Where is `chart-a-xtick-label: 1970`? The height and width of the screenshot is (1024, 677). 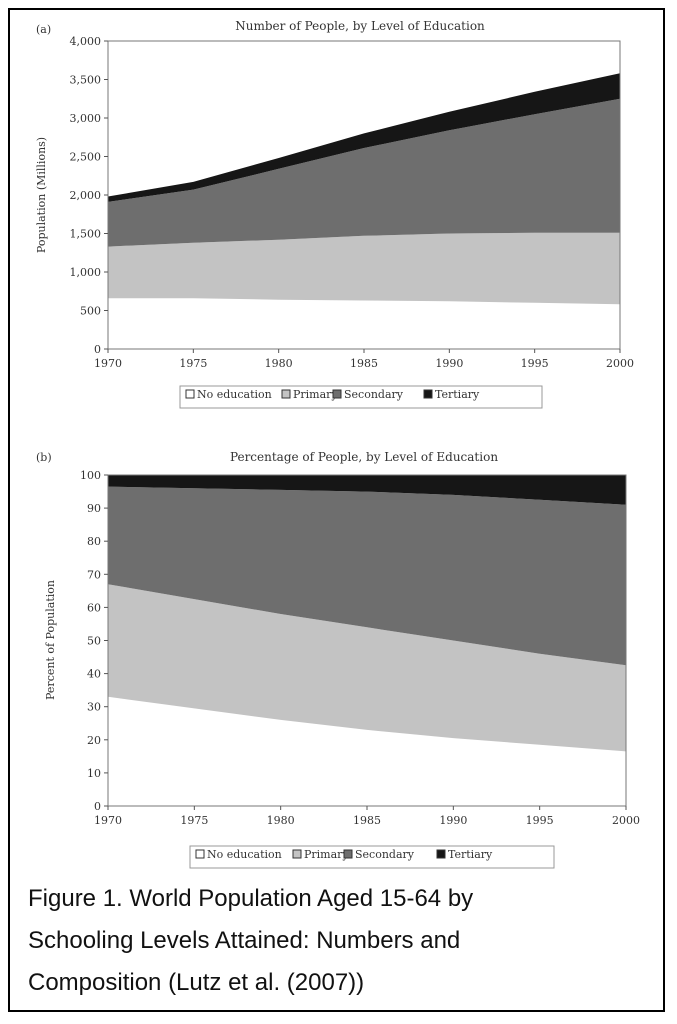 chart-a-xtick-label: 1970 is located at coordinates (108, 363).